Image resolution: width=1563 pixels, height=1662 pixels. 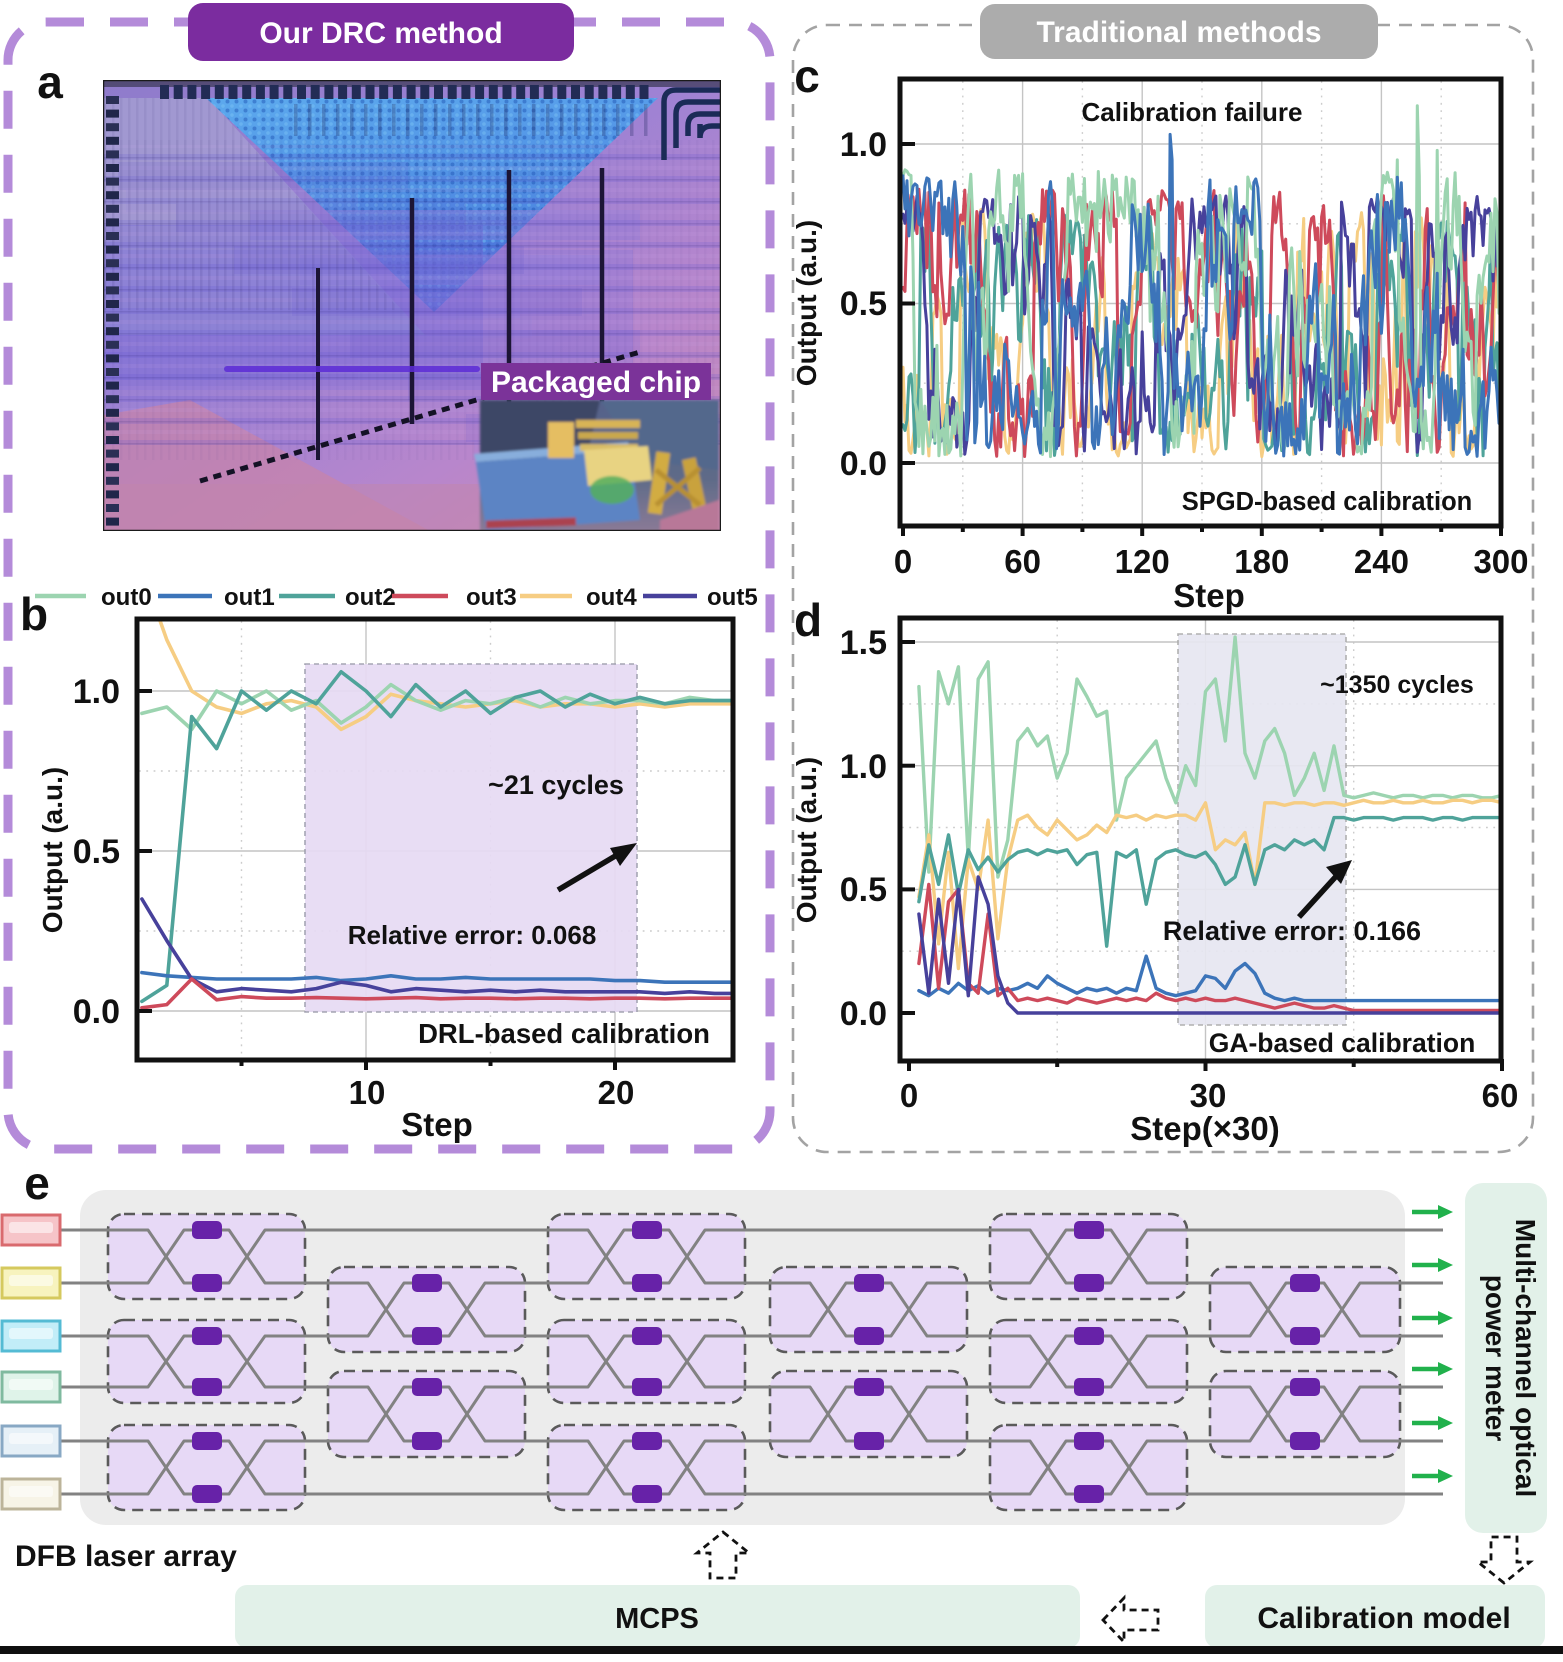 What do you see at coordinates (1208, 1095) in the screenshot?
I see `svg-text: 30` at bounding box center [1208, 1095].